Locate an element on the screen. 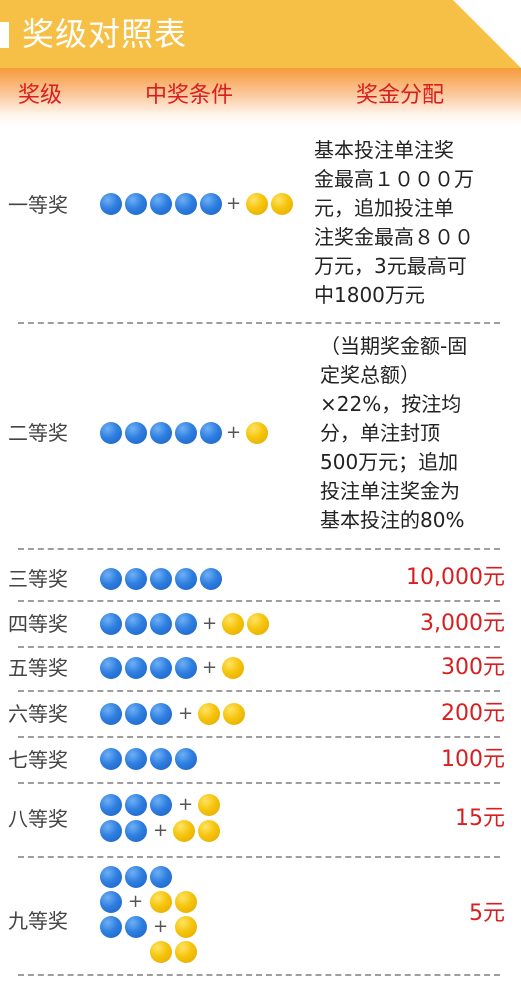 This screenshot has width=521, height=991. prize-level: 七等奖 is located at coordinates (38, 760).